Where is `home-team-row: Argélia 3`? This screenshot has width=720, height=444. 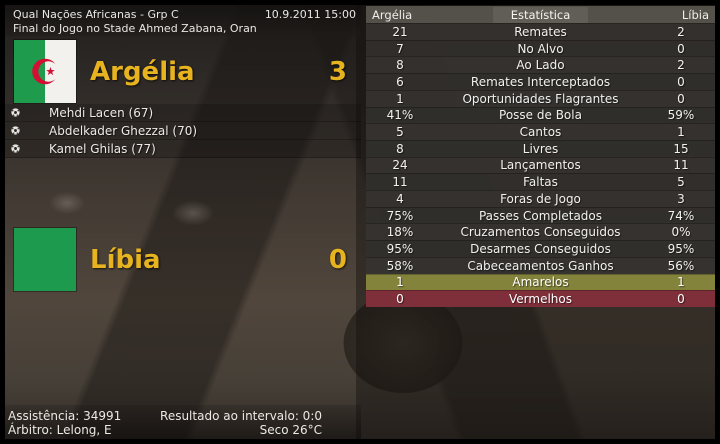
home-team-row: Argélia 3 is located at coordinates (180, 71).